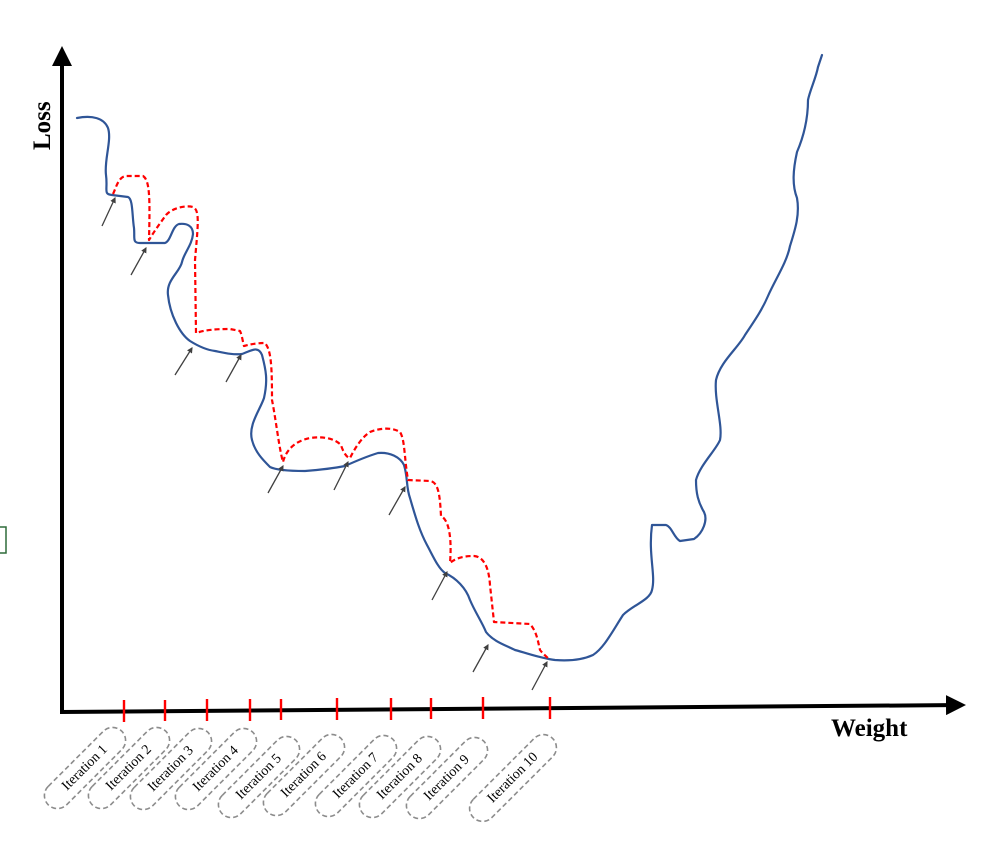  I want to click on iteration-label-8: Iteration 8, so click(400, 777).